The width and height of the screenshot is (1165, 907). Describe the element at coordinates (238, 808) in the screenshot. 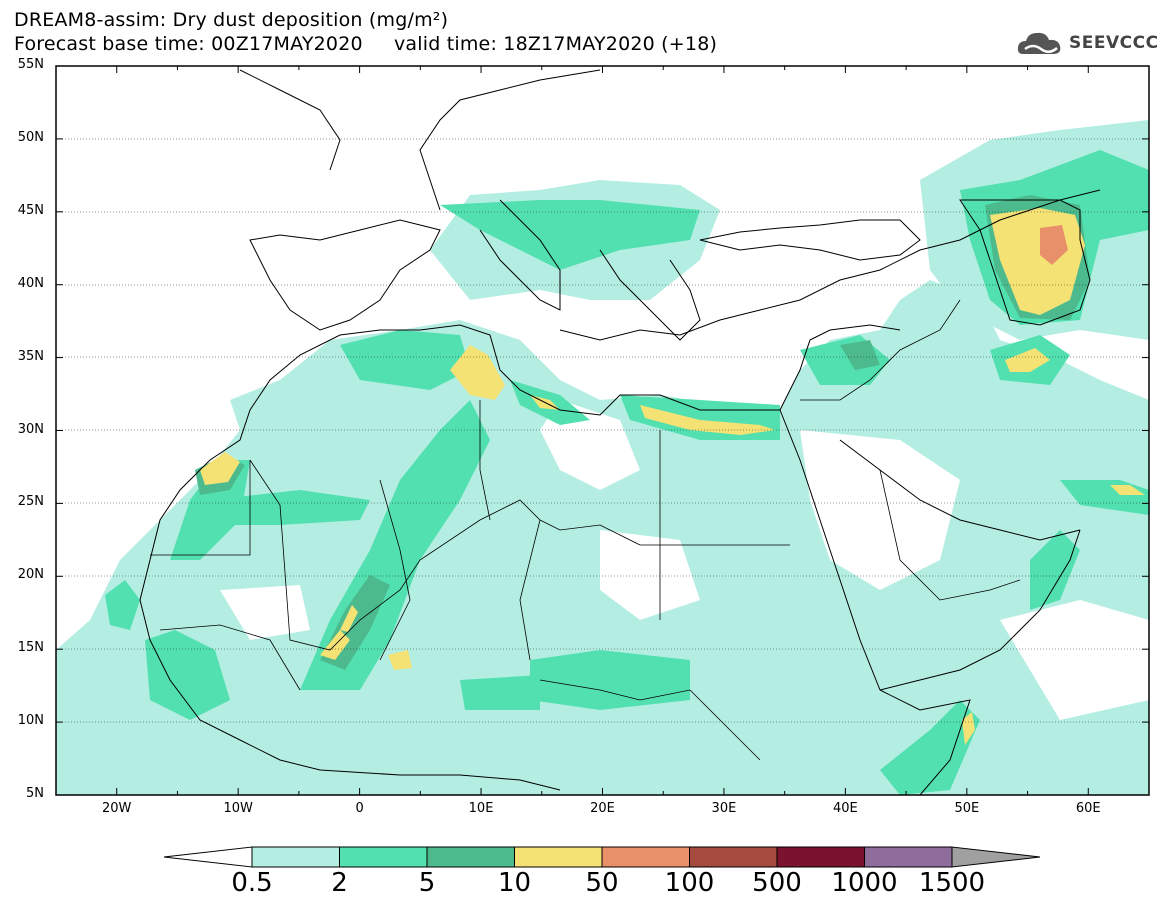

I see `lon-label: 10W` at that location.